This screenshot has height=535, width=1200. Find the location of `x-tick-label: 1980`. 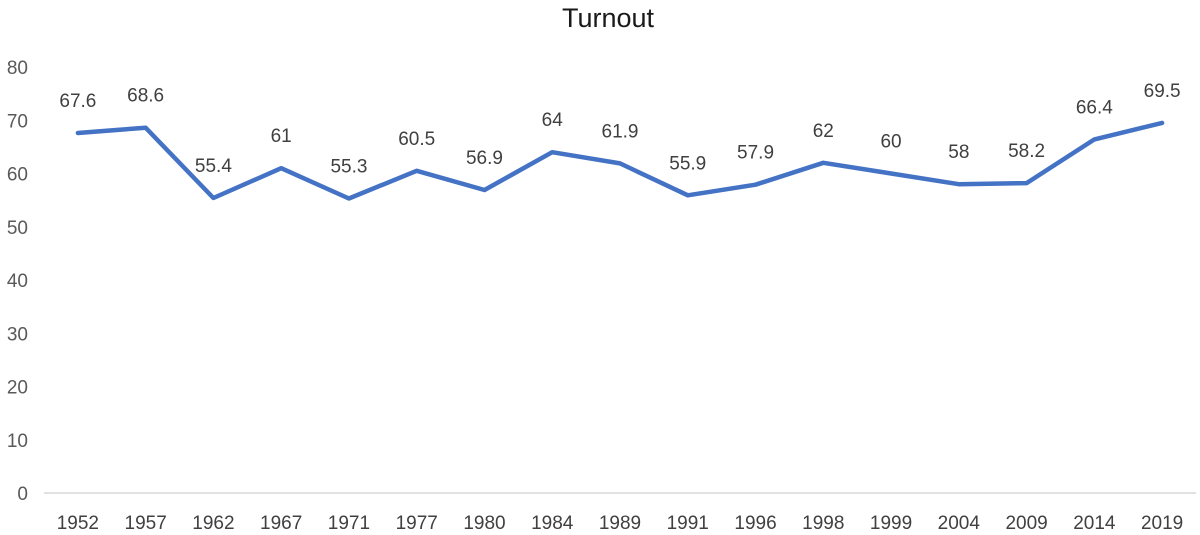

x-tick-label: 1980 is located at coordinates (484, 523).